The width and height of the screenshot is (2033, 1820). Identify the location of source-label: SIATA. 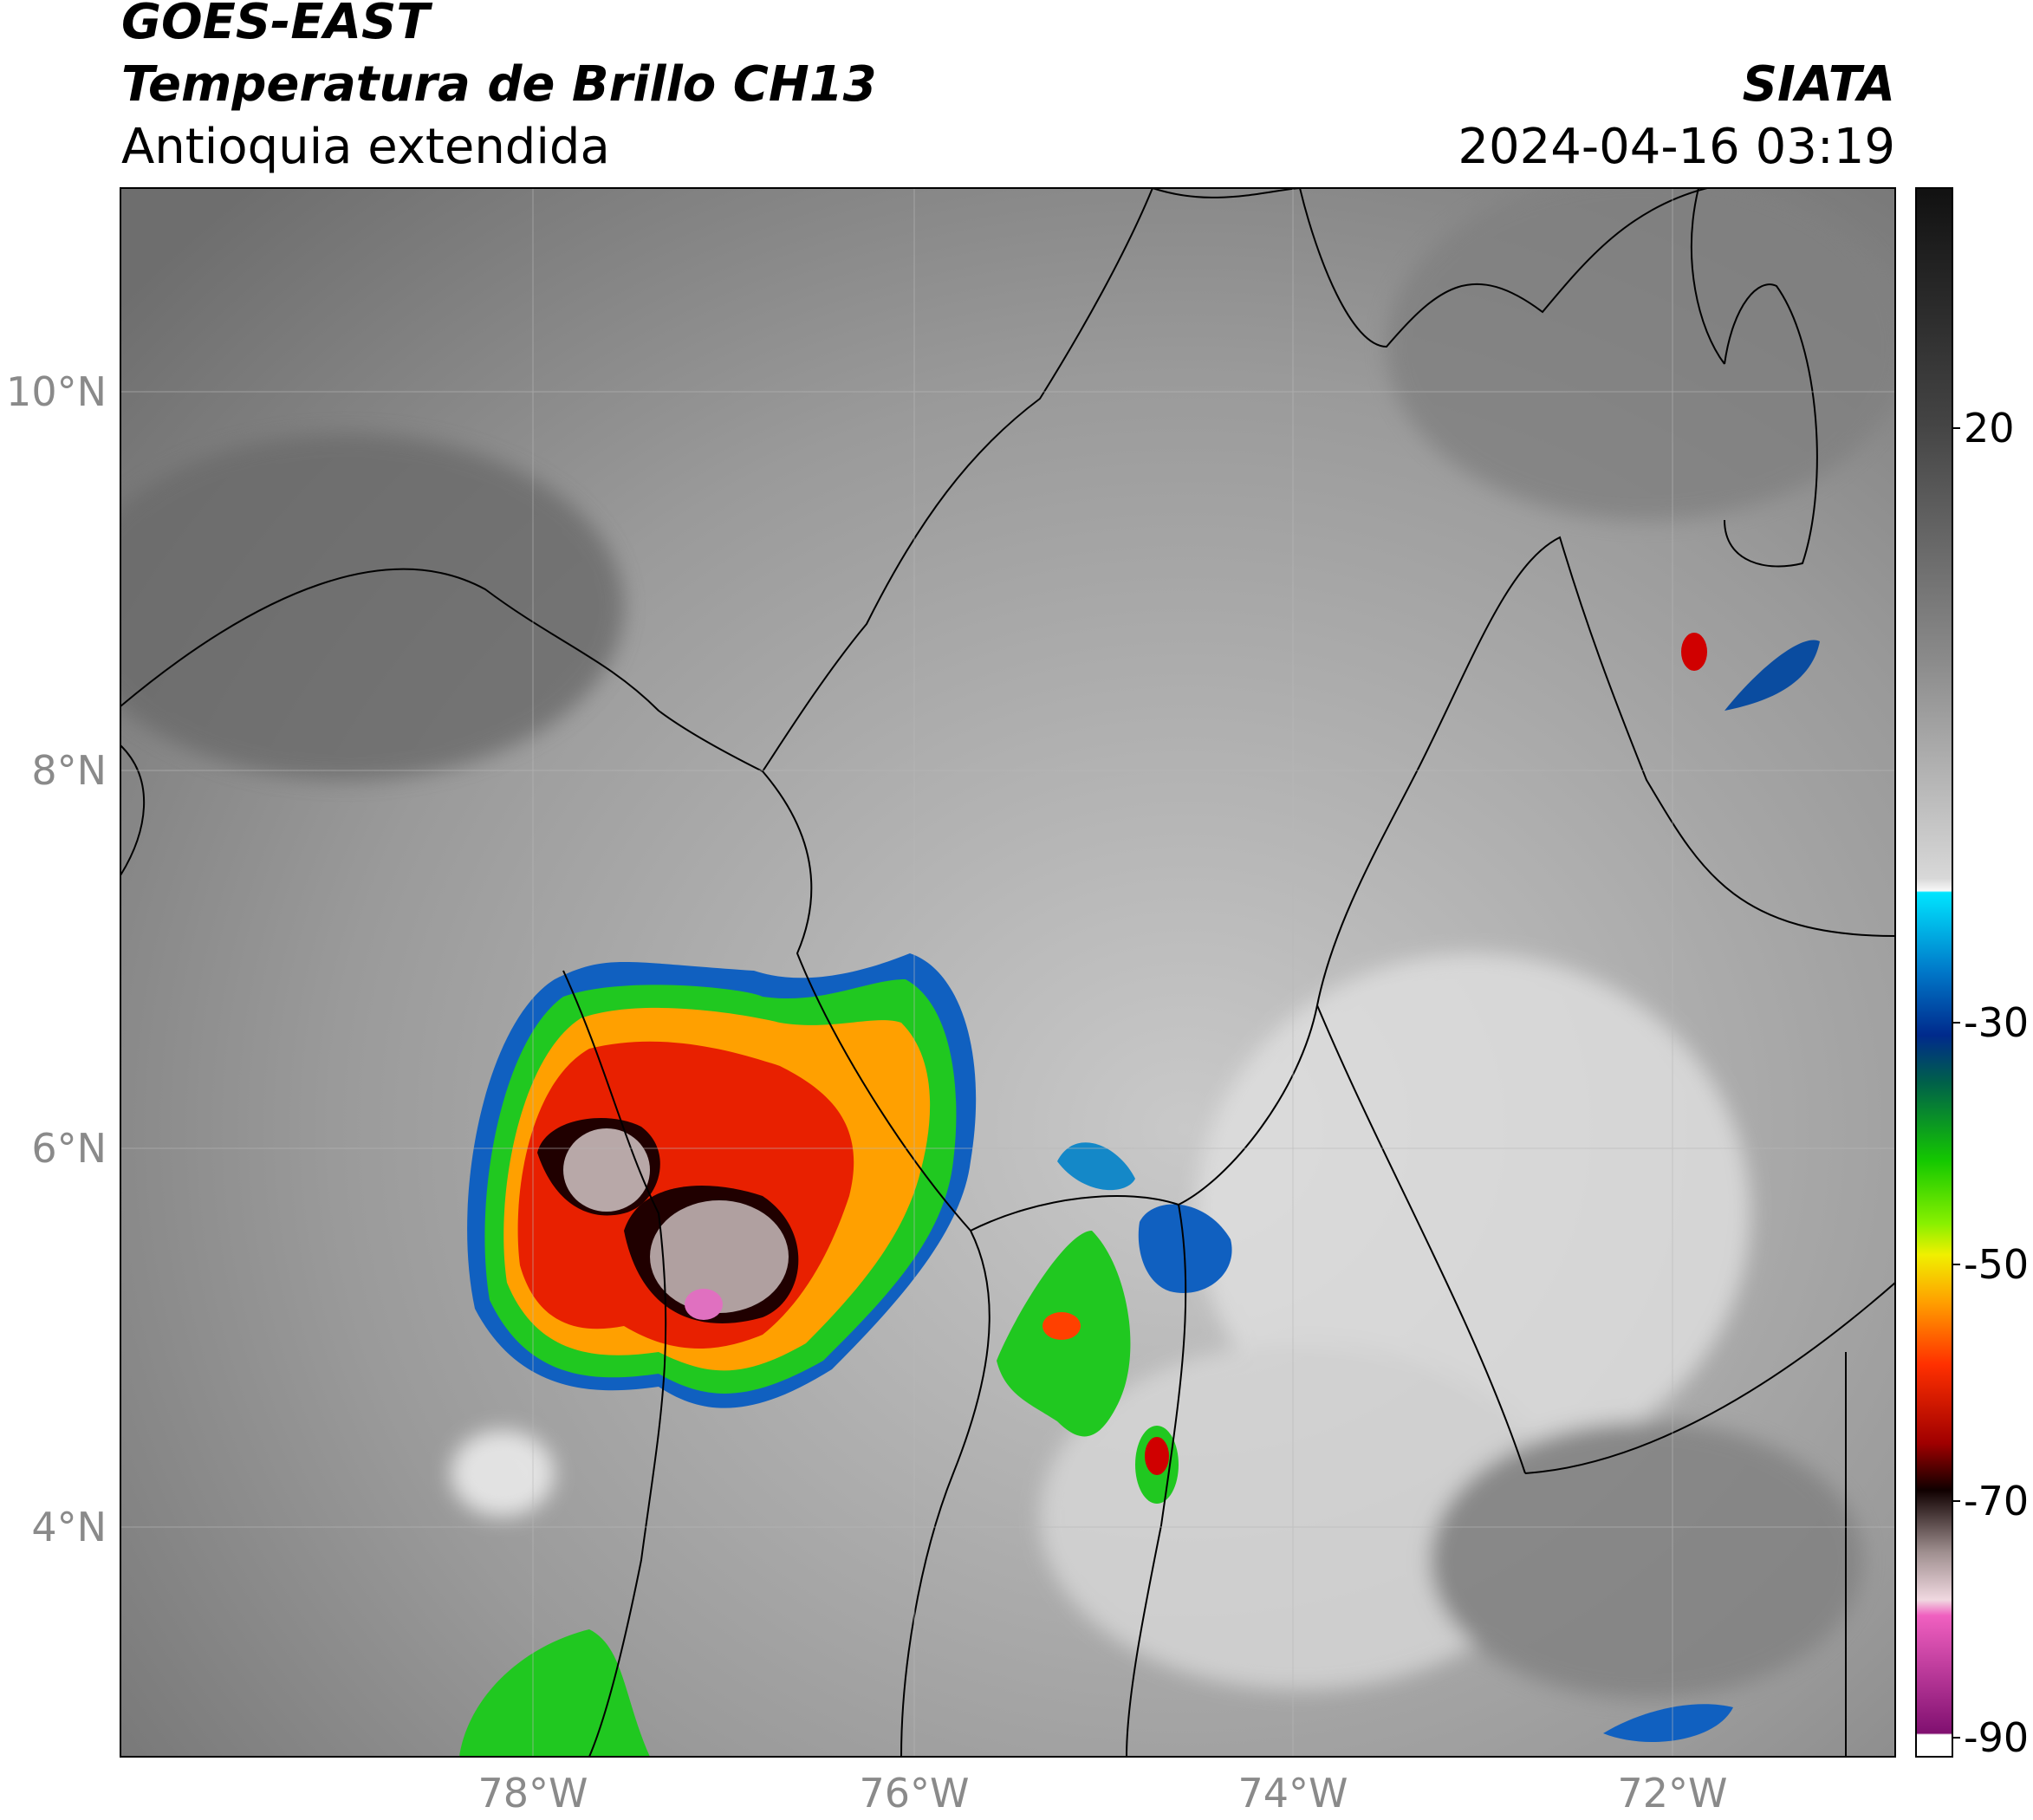
(1819, 84).